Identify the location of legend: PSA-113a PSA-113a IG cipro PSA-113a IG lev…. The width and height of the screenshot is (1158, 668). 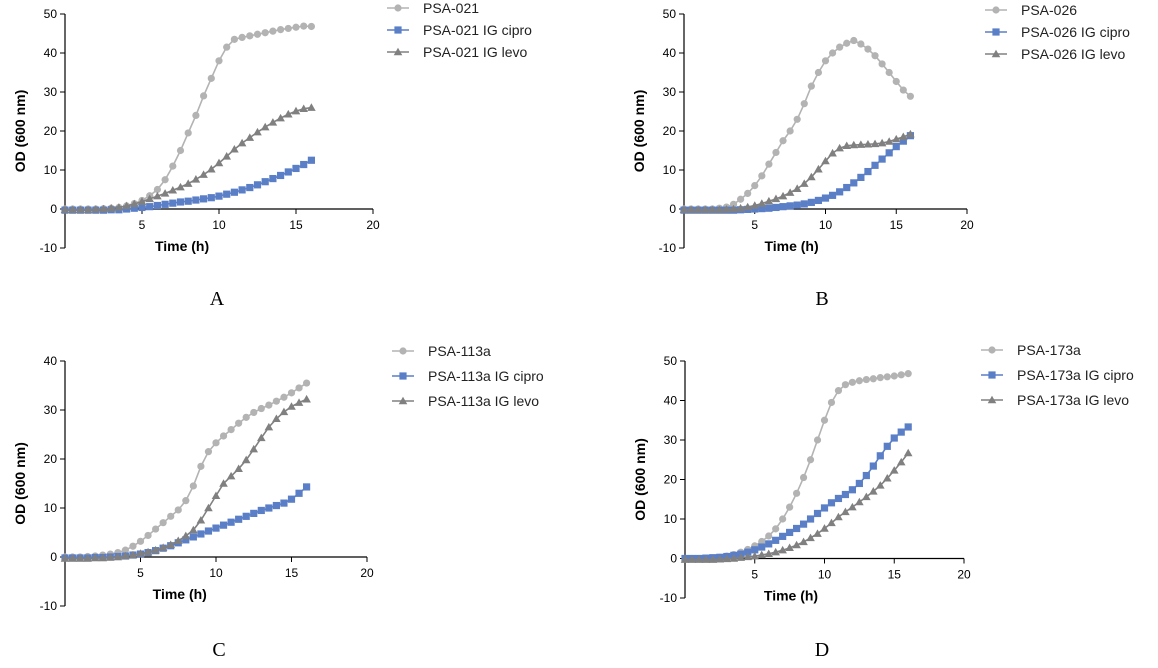
(468, 376).